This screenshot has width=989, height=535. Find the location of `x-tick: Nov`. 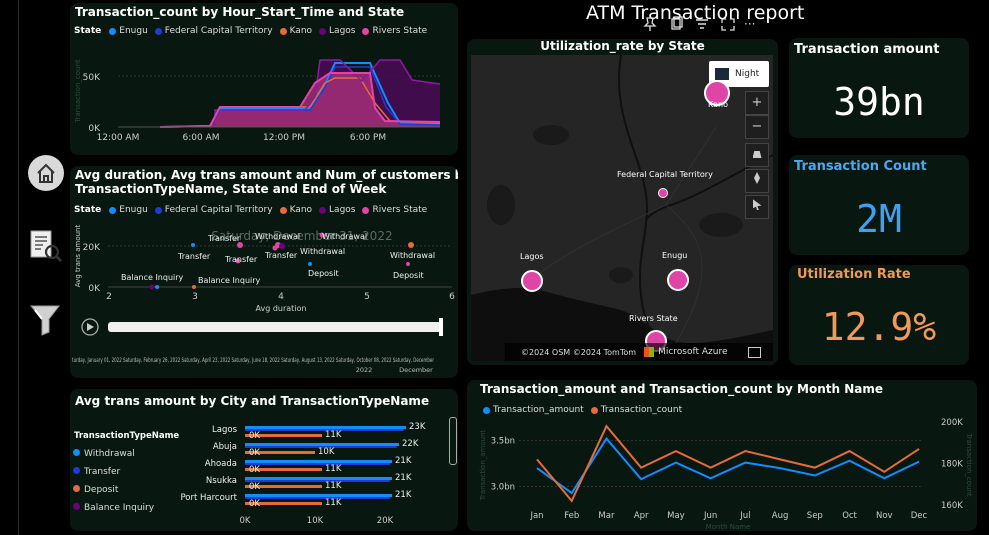

x-tick: Nov is located at coordinates (884, 516).